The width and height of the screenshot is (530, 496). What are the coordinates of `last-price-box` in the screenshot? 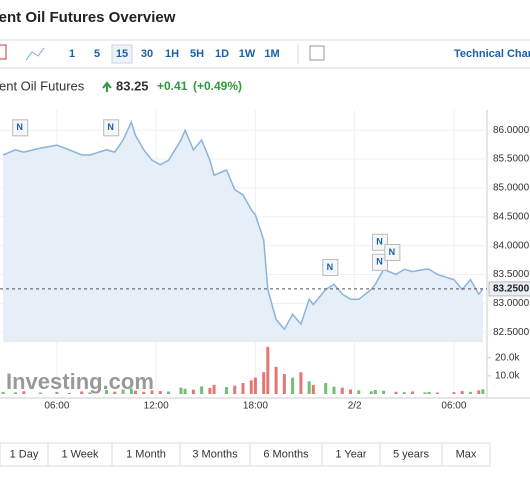 It's located at (509, 289).